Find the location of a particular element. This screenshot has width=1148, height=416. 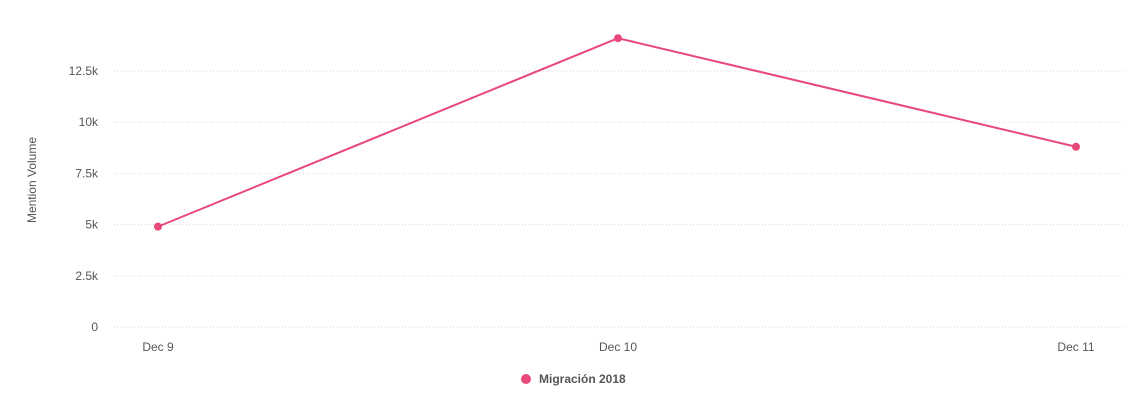

legend-item: Migración 2018 is located at coordinates (573, 379).